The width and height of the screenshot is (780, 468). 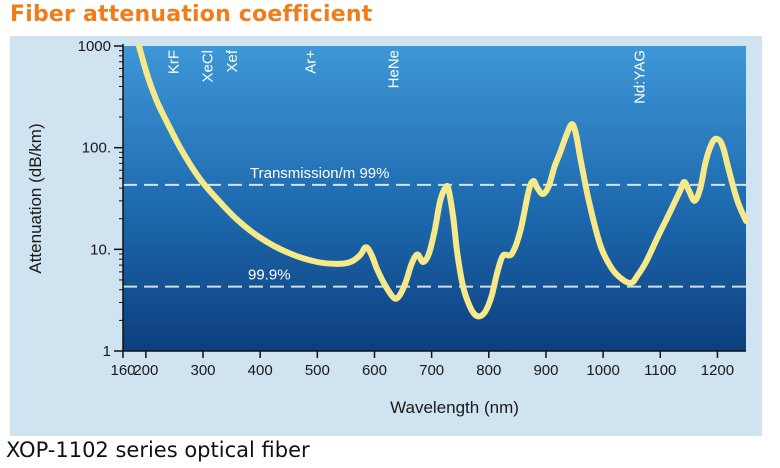 I want to click on x-tick-label: 500, so click(x=317, y=370).